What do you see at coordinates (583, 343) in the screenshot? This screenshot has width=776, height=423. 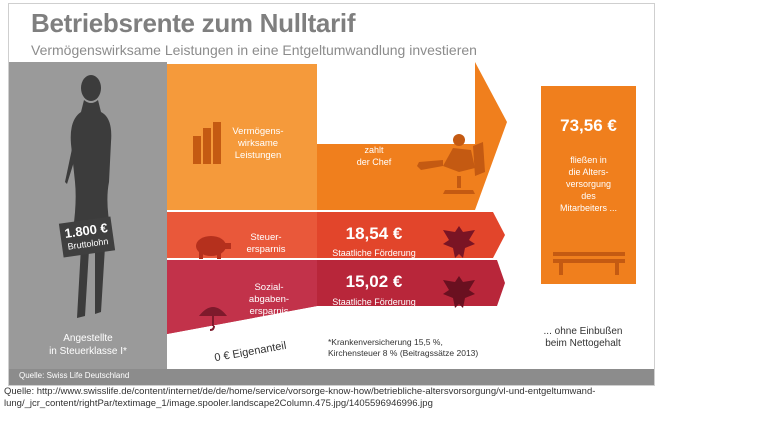 I see `no-loss-line2: beim Nettogehalt` at bounding box center [583, 343].